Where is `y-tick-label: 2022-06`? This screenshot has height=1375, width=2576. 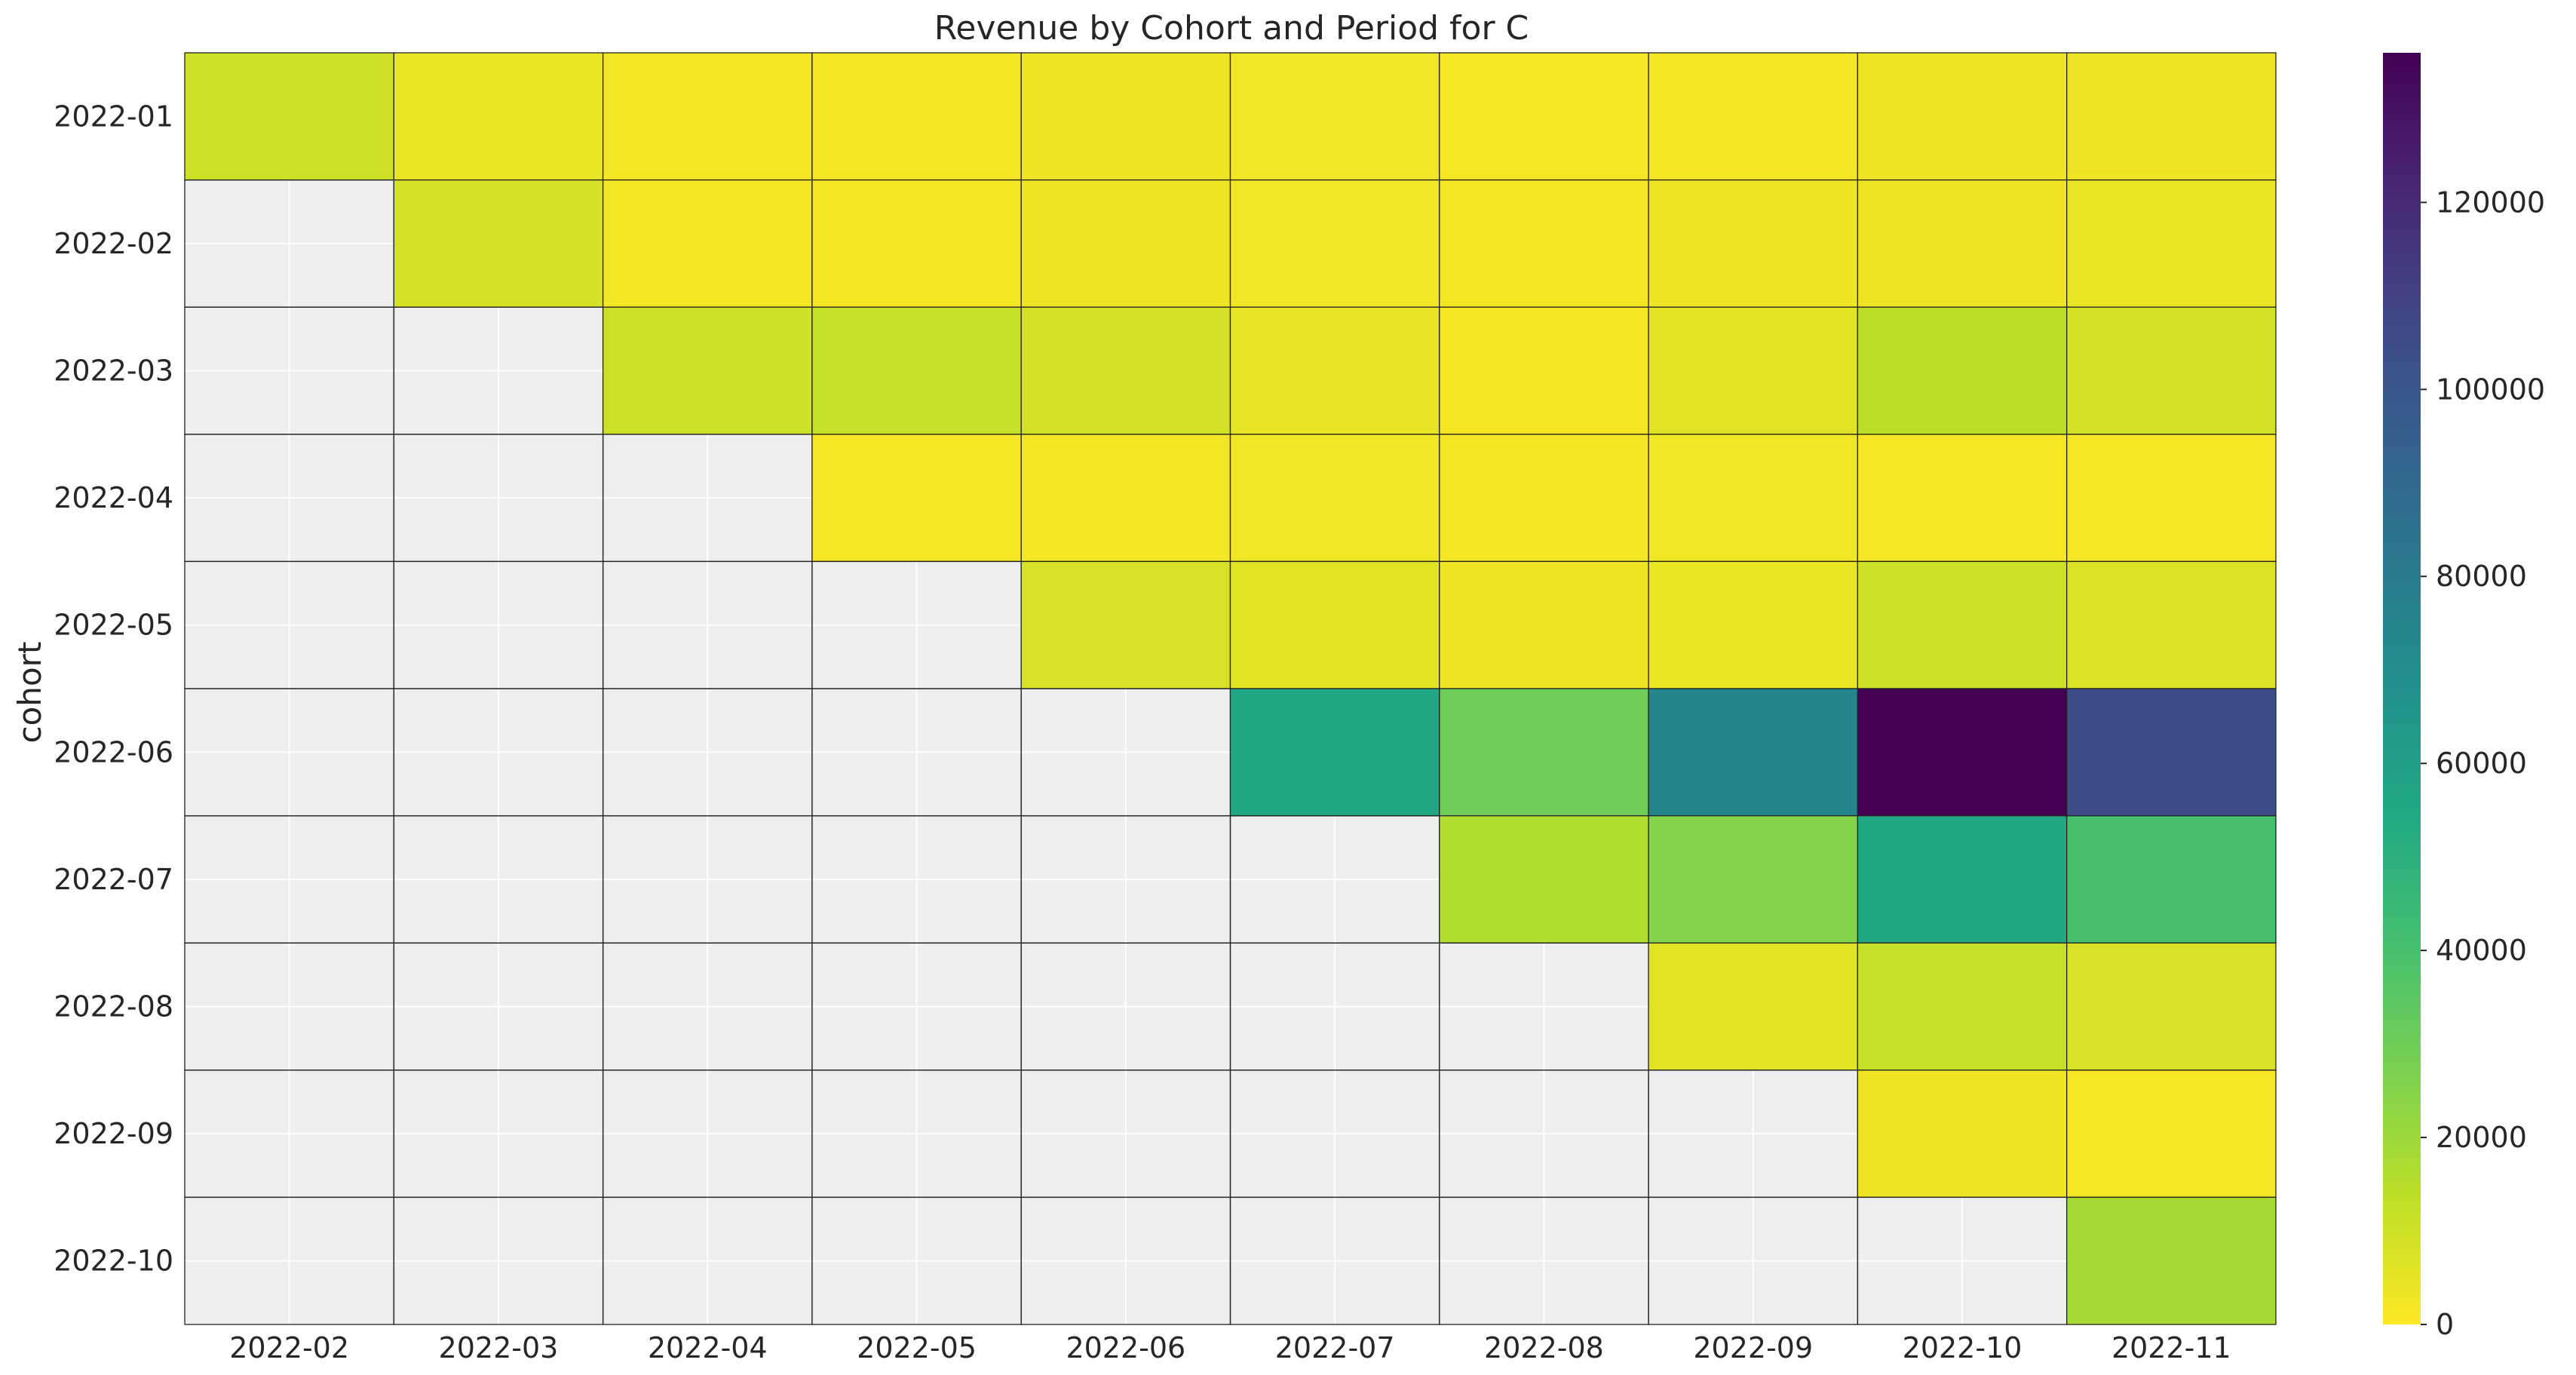
y-tick-label: 2022-06 is located at coordinates (113, 752).